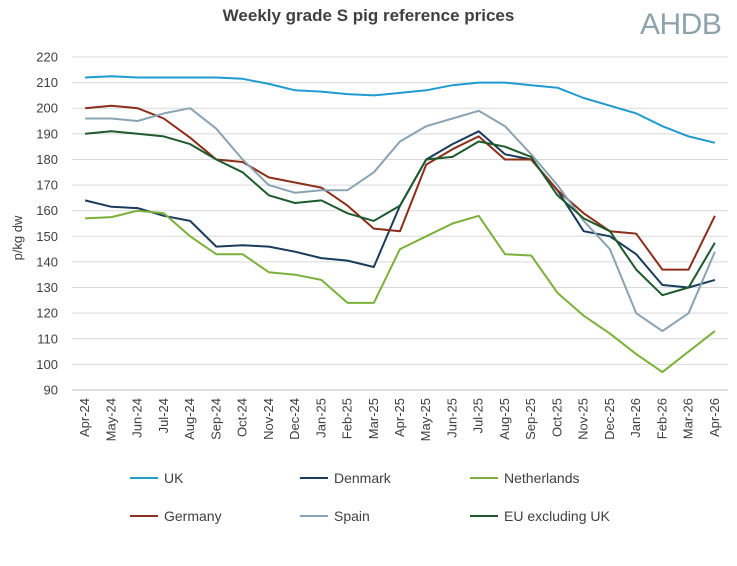 Image resolution: width=737 pixels, height=566 pixels. Describe the element at coordinates (368, 15) in the screenshot. I see `chart-title: Weekly grade S pig reference prices` at that location.